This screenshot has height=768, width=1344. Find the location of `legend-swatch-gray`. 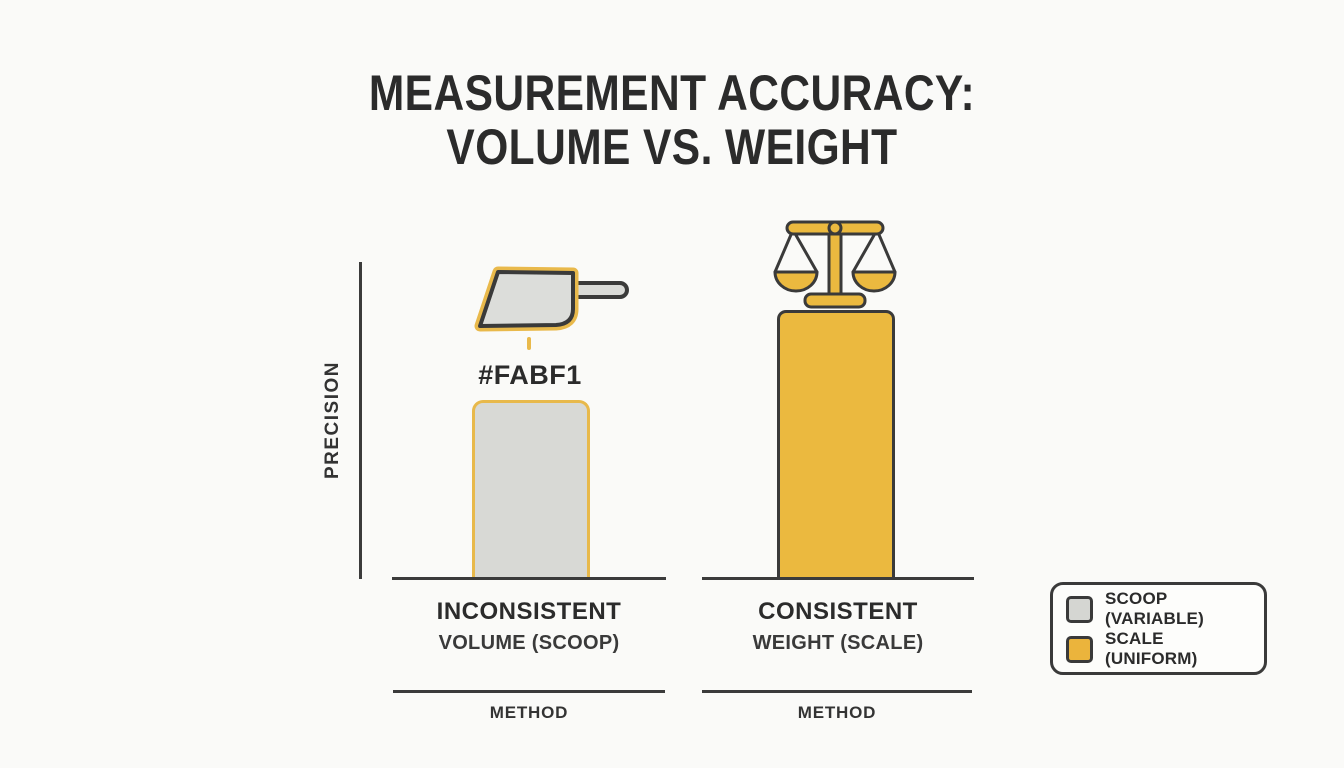

legend-swatch-gray is located at coordinates (1079, 609).